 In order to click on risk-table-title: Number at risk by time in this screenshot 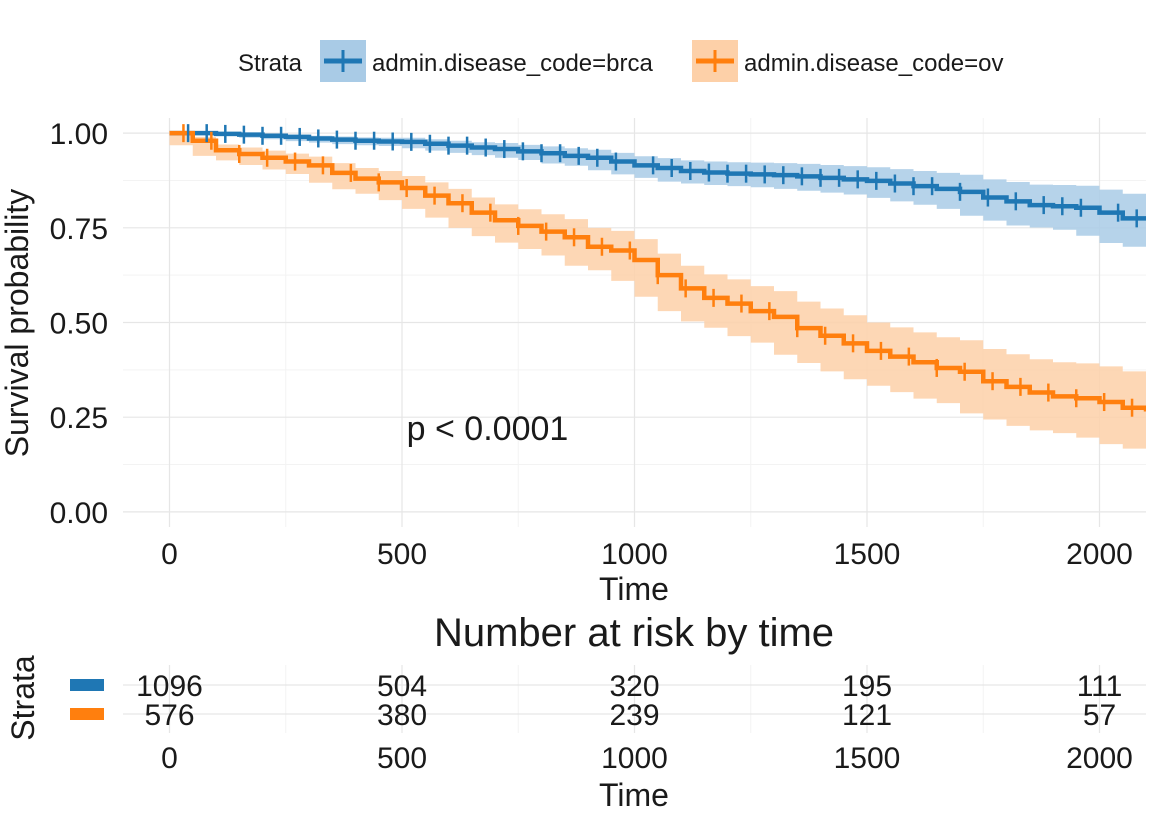, I will do `click(634, 633)`.